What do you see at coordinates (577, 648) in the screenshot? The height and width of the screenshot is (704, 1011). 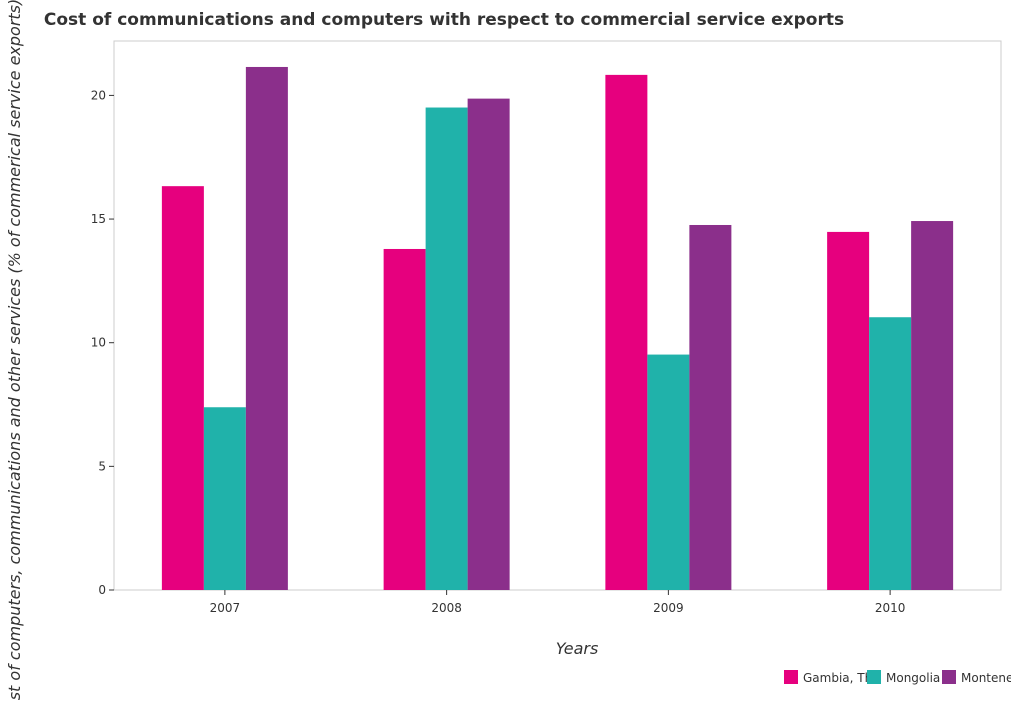 I see `x-axis-label: Years` at bounding box center [577, 648].